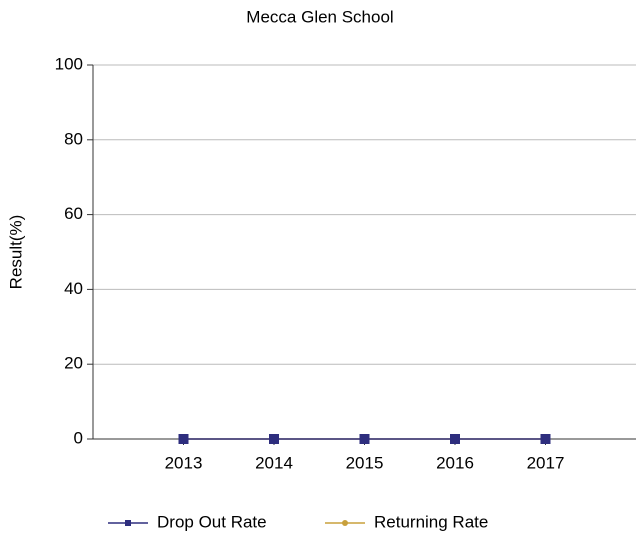  Describe the element at coordinates (69, 63) in the screenshot. I see `y-tick-label: 100` at that location.